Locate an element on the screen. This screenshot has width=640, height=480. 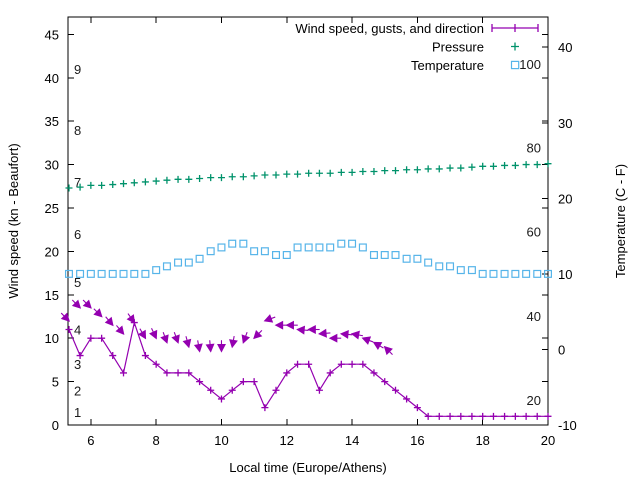
beaufort-label: 9 is located at coordinates (77, 69).